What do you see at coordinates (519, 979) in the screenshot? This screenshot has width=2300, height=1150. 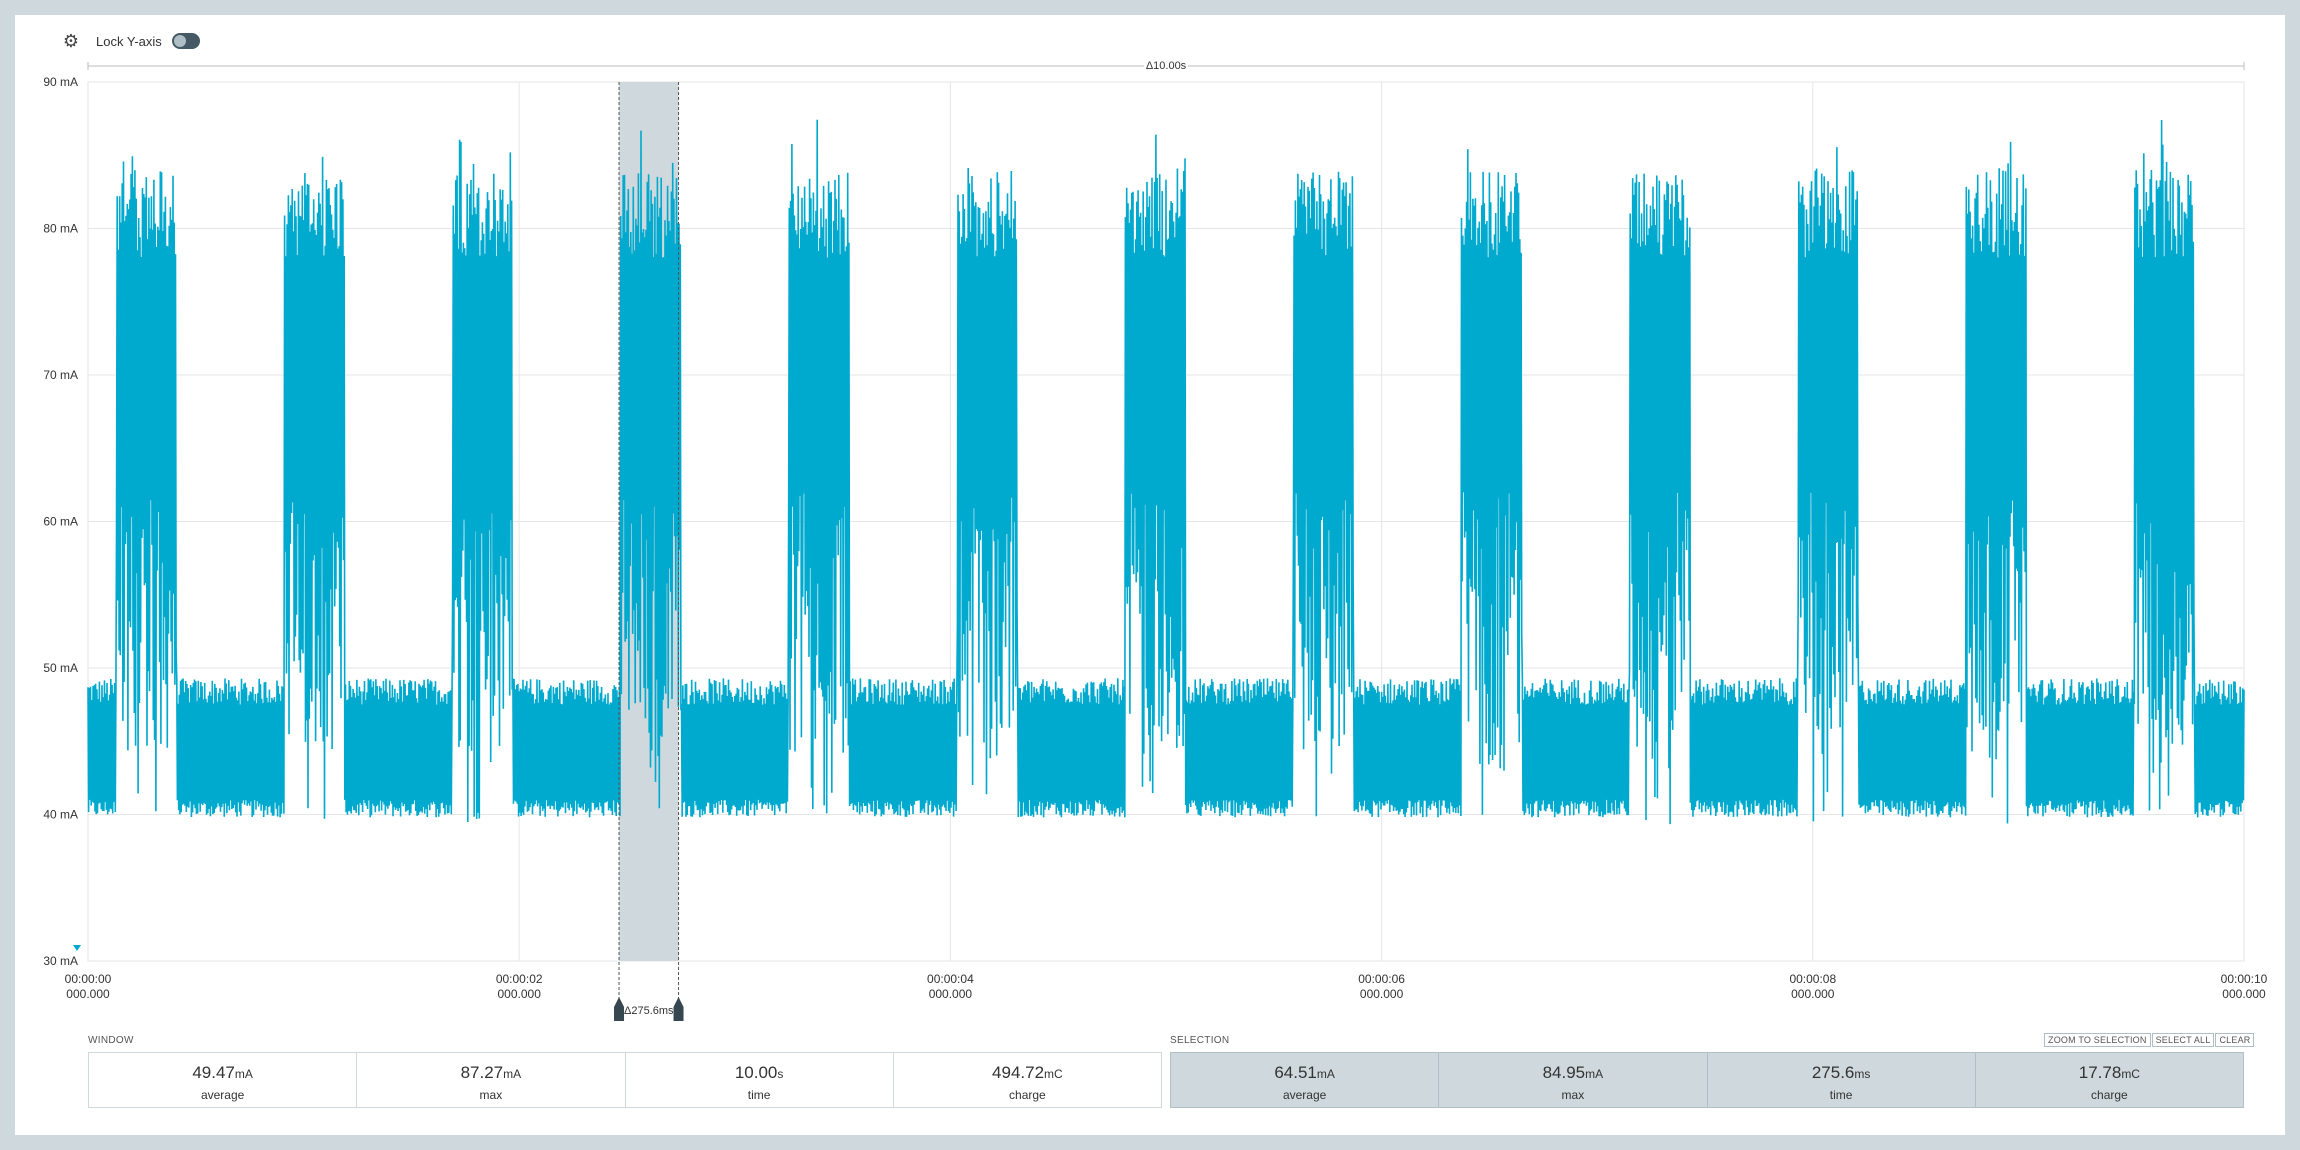 I see `x-tick-label: 00:00:02` at bounding box center [519, 979].